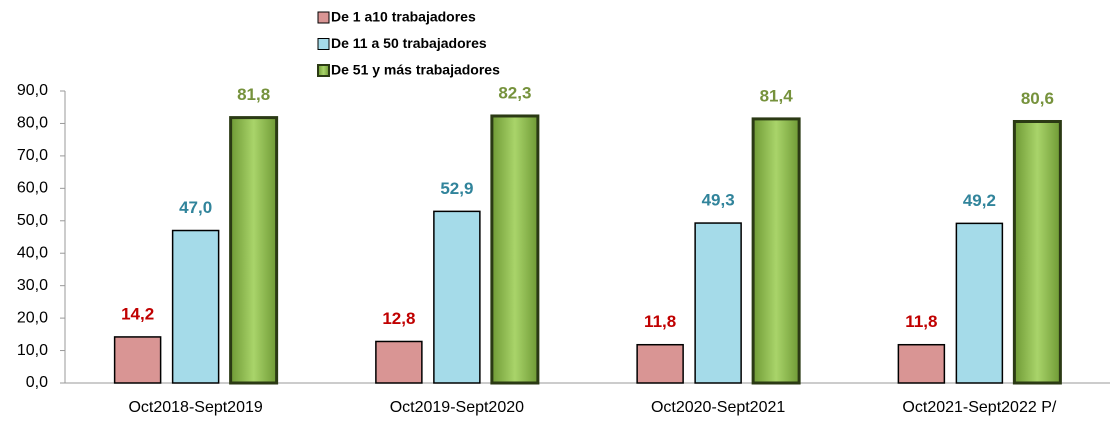 The image size is (1118, 423). Describe the element at coordinates (514, 92) in the screenshot. I see `value-label: 82,3` at that location.